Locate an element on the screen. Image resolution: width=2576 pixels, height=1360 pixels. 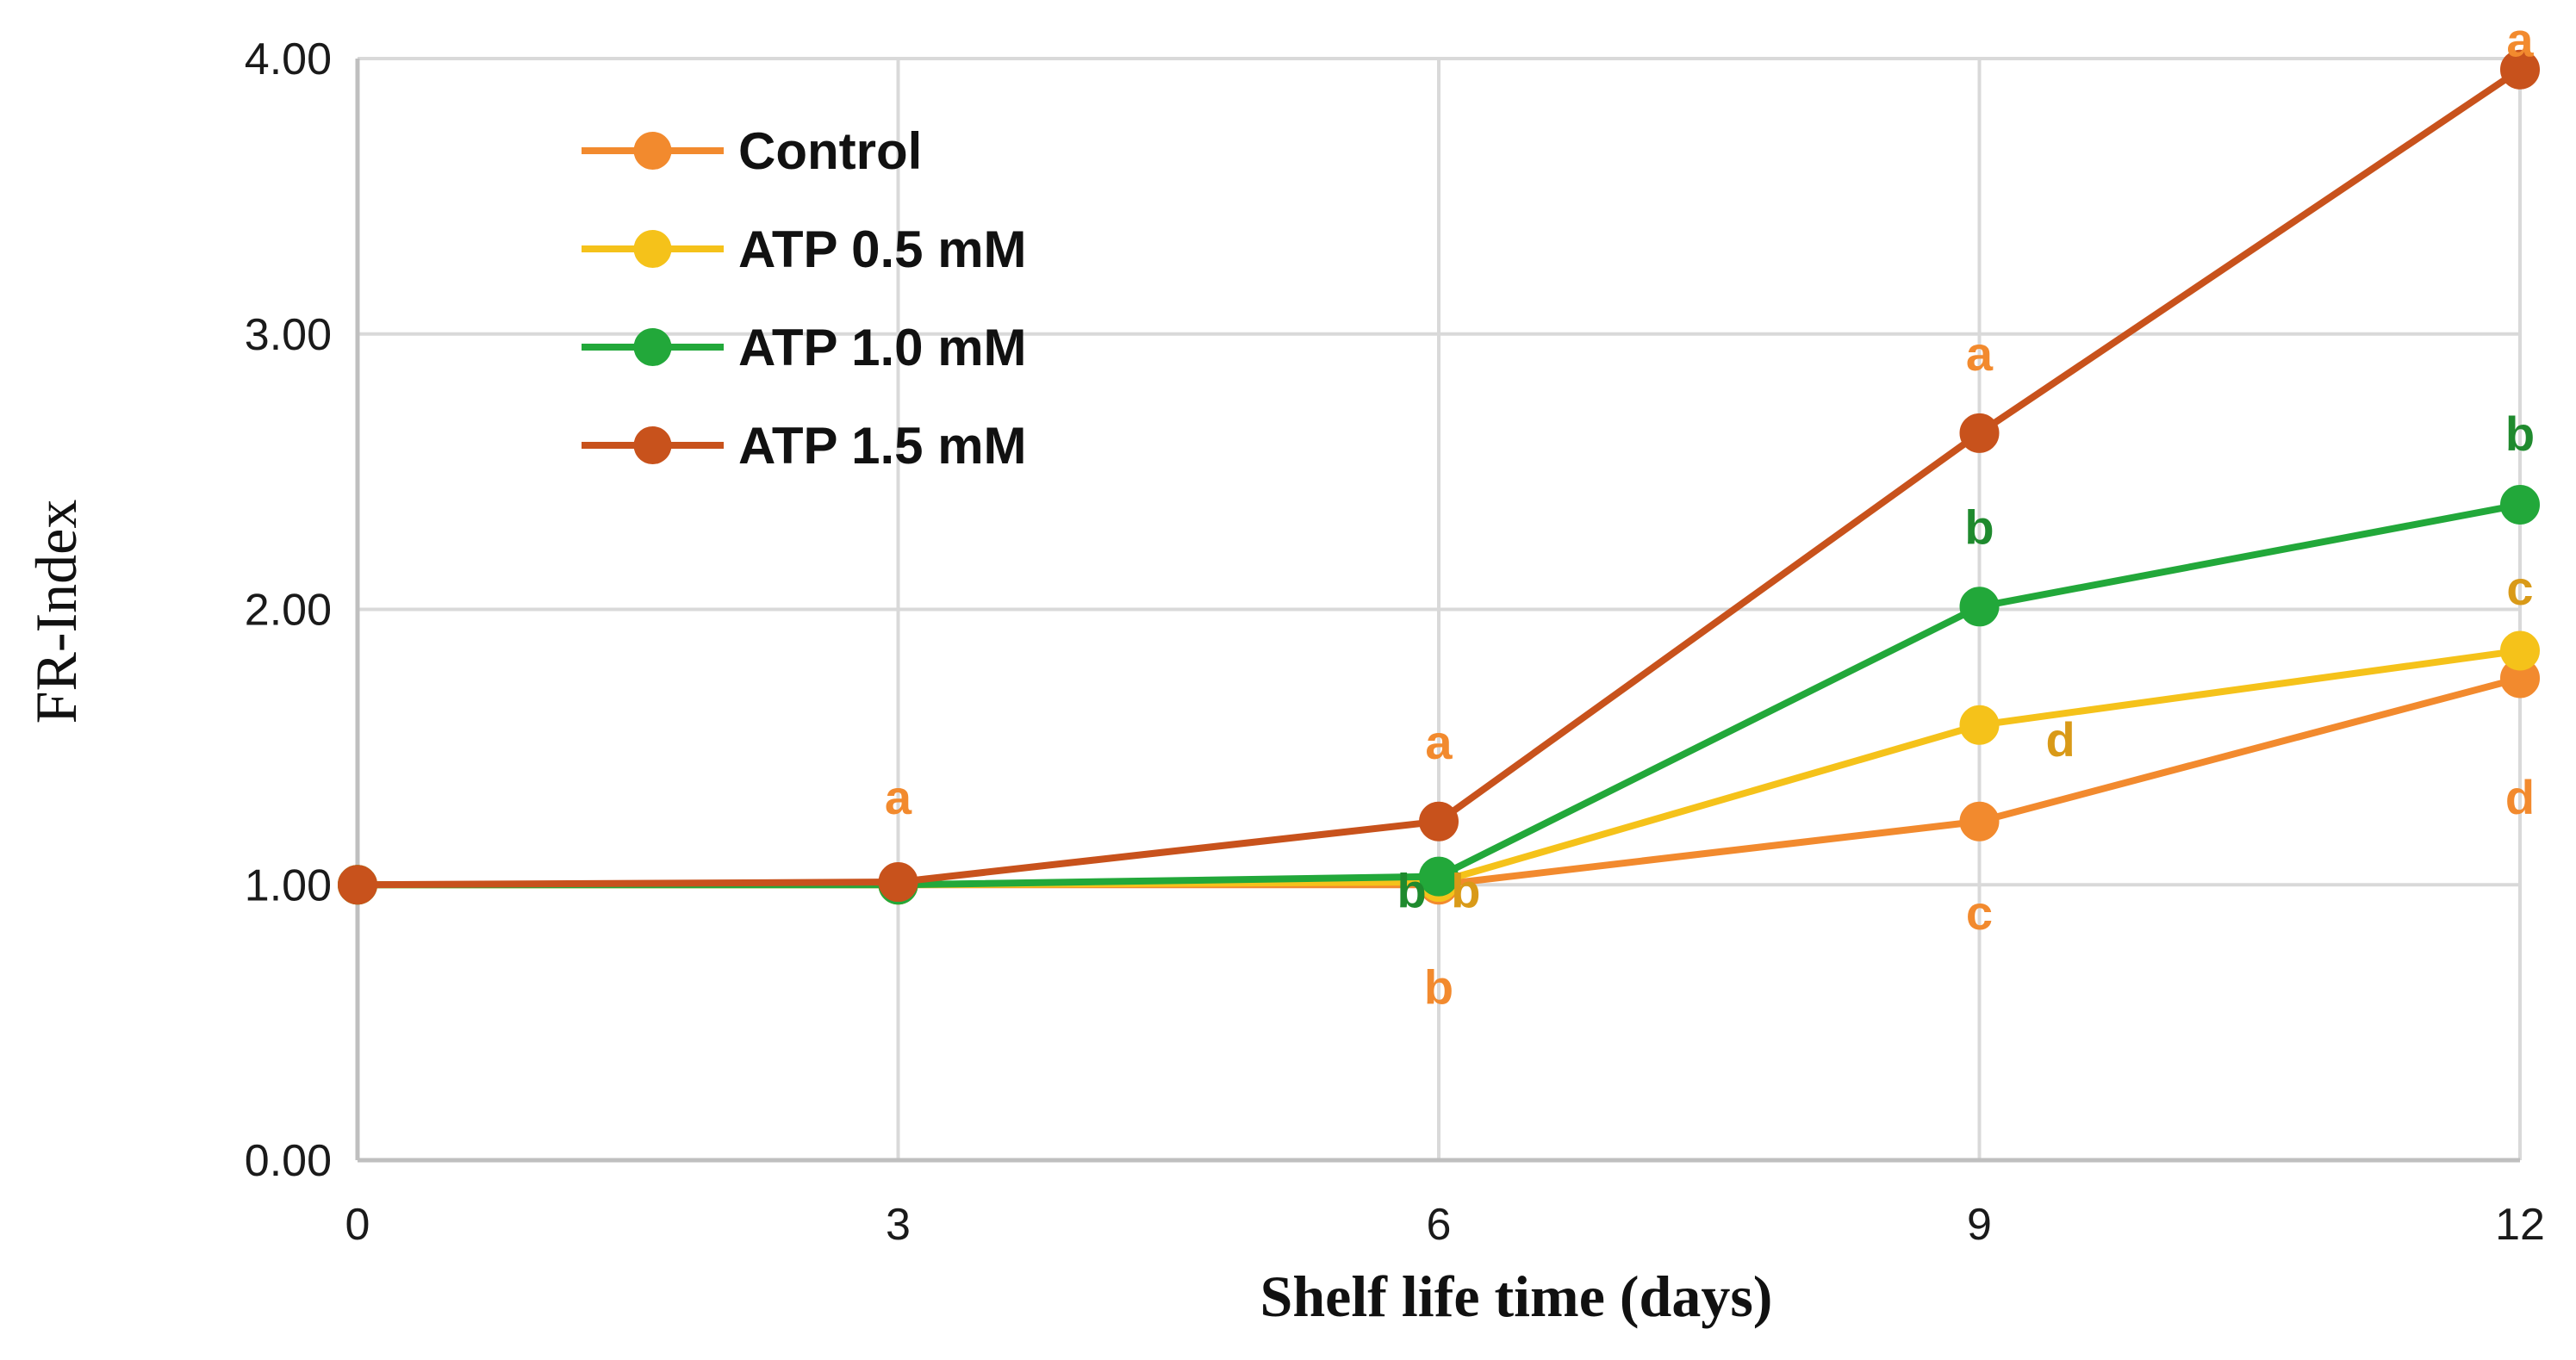
y-tick-label: 2.00 is located at coordinates (289, 611).